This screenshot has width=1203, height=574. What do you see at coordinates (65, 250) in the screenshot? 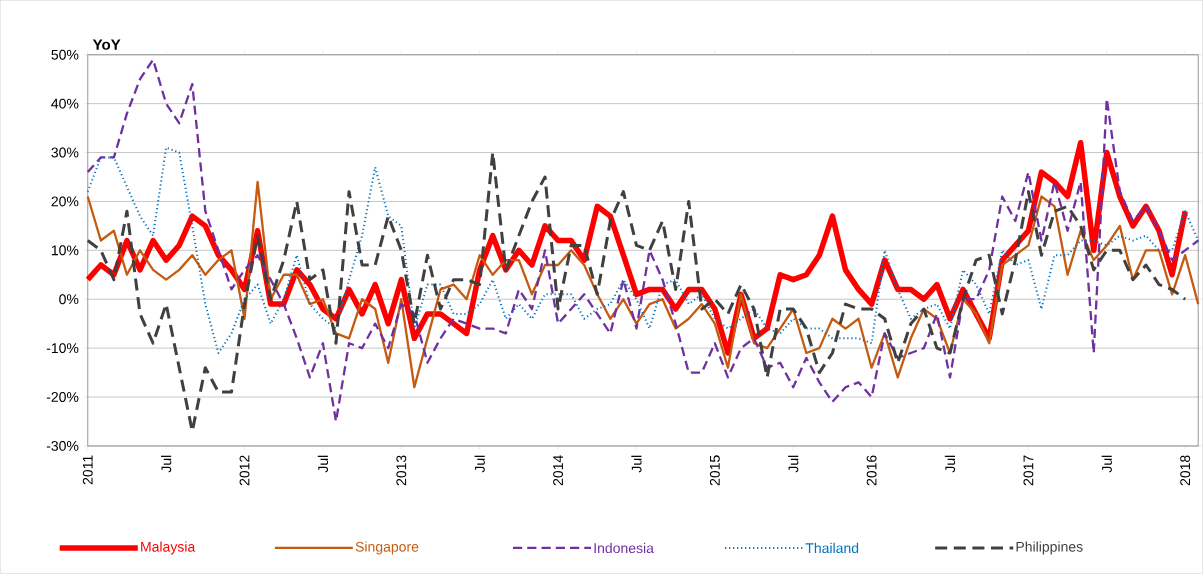
I see `y-tick-label: 10%` at bounding box center [65, 250].